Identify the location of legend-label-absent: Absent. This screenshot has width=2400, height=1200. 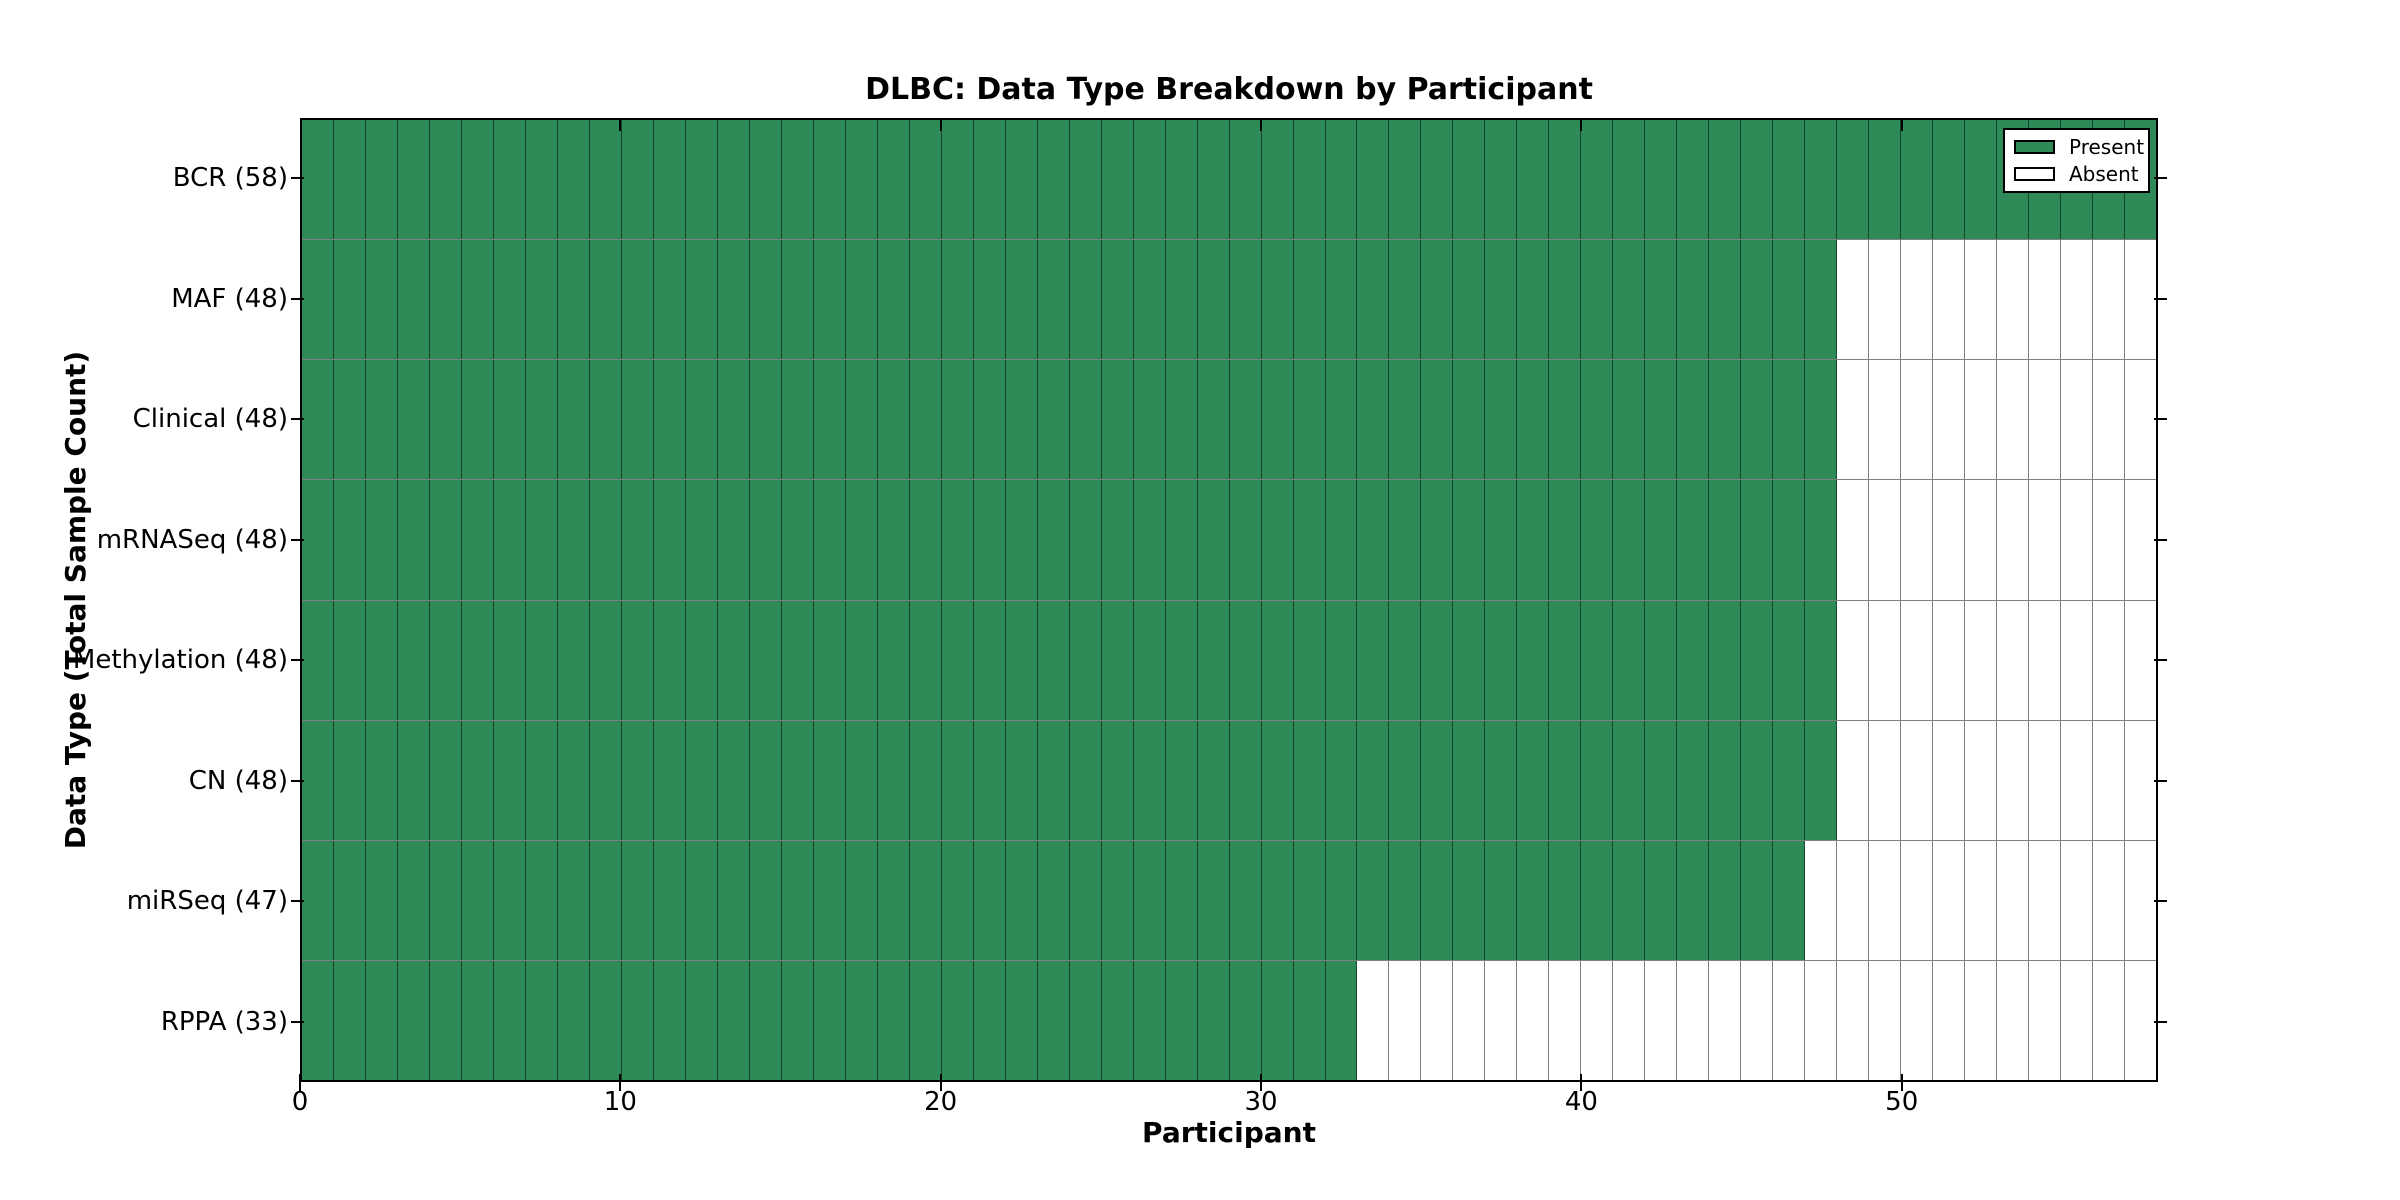
(2104, 174).